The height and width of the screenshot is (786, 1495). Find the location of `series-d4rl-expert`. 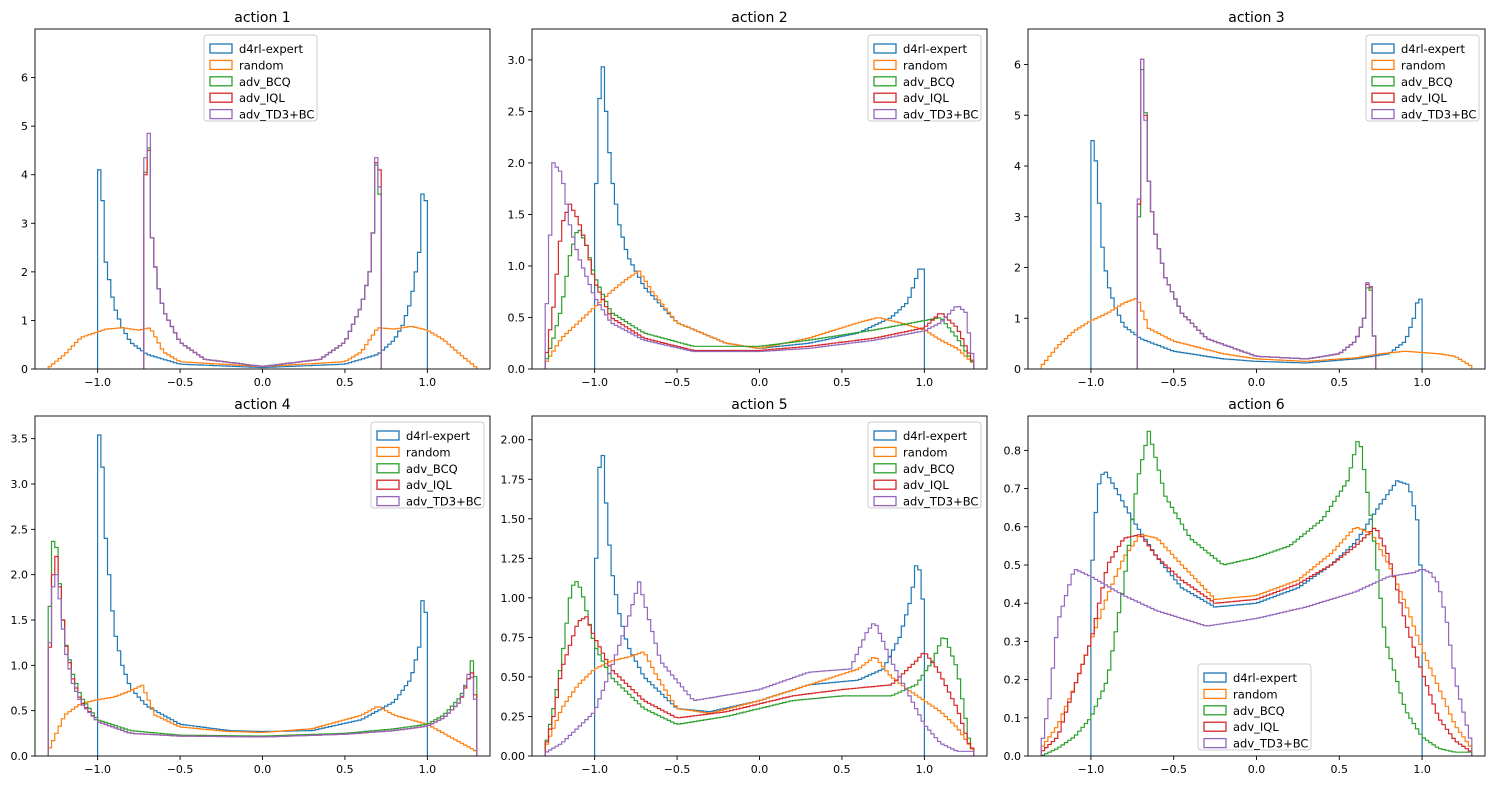

series-d4rl-expert is located at coordinates (1256, 254).